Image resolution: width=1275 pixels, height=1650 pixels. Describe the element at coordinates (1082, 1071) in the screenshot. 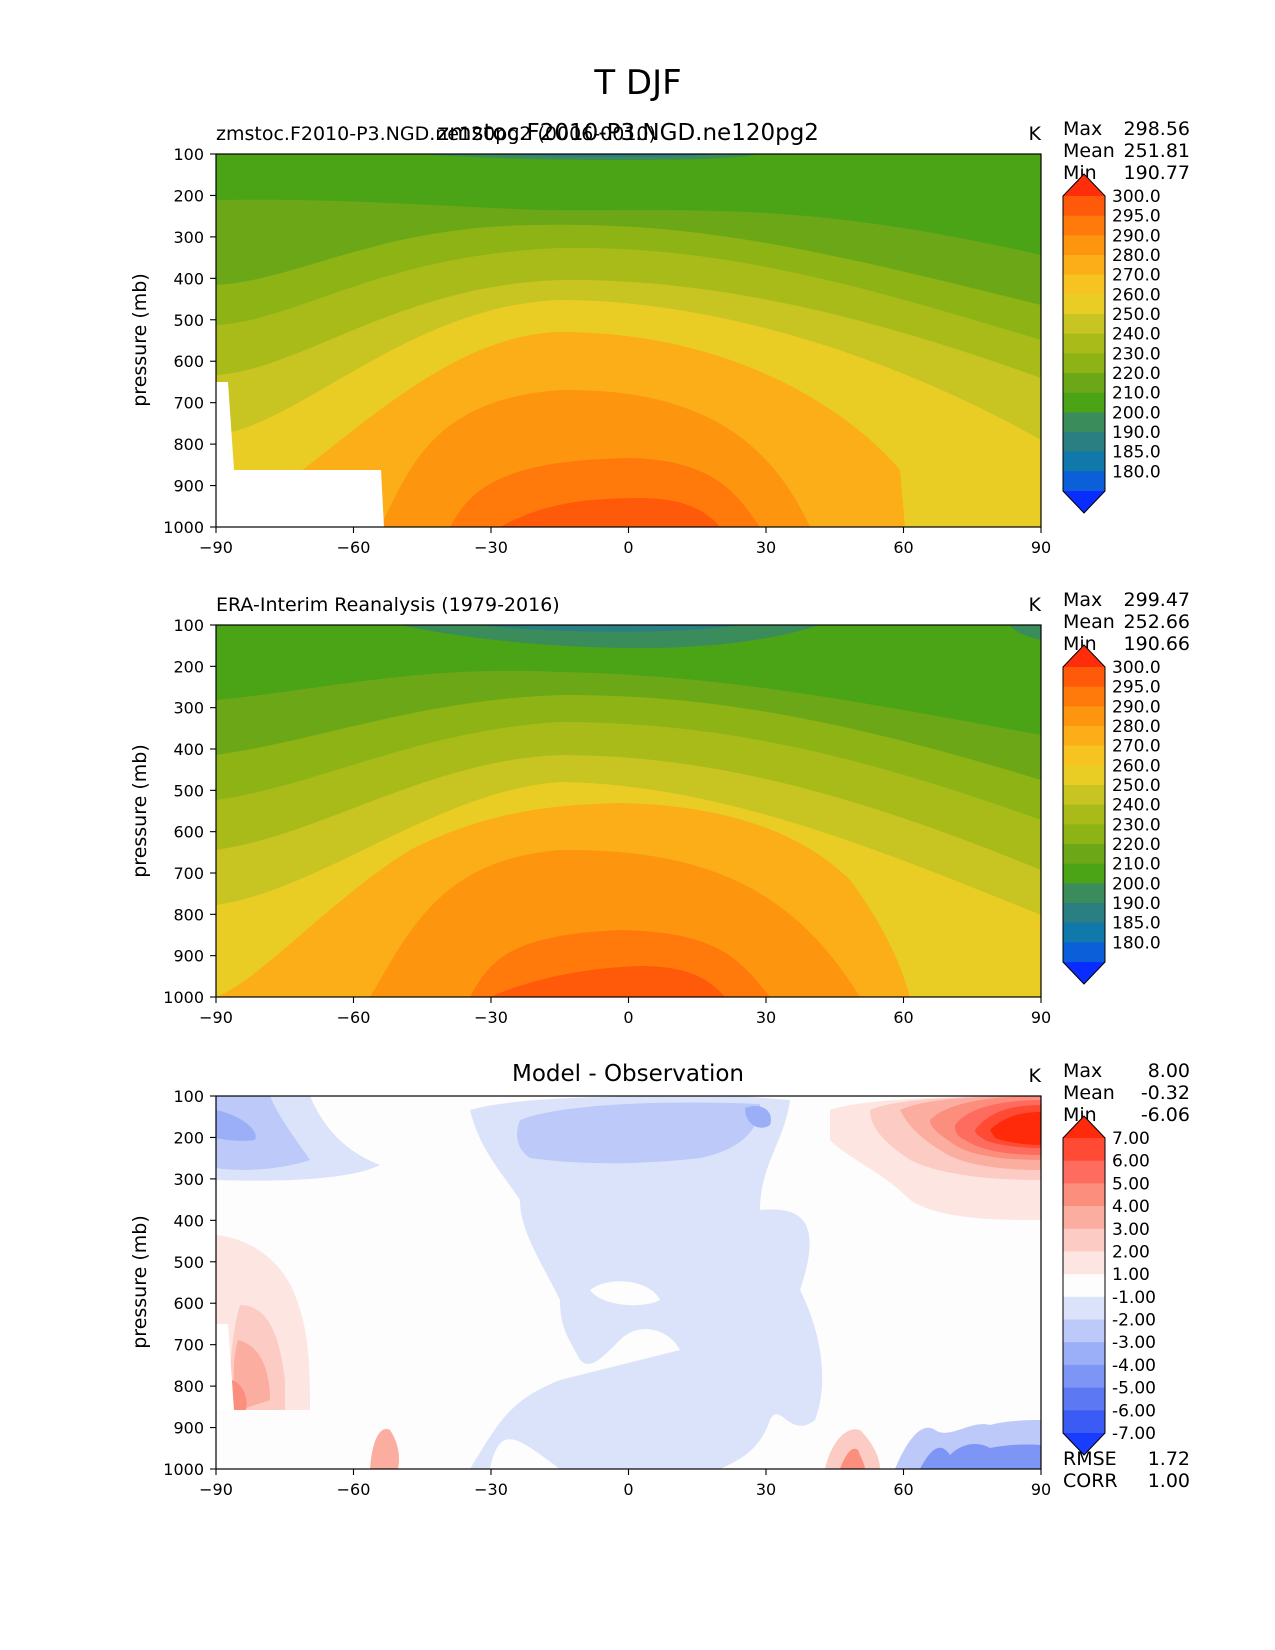

I see `diff-stat-max-label: Max` at that location.